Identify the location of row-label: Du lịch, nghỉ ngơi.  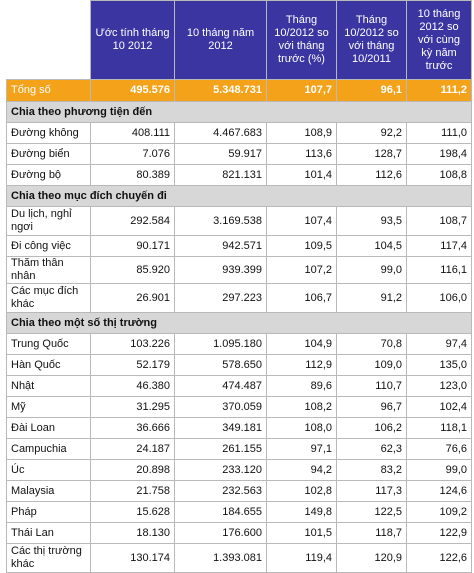
(48, 221).